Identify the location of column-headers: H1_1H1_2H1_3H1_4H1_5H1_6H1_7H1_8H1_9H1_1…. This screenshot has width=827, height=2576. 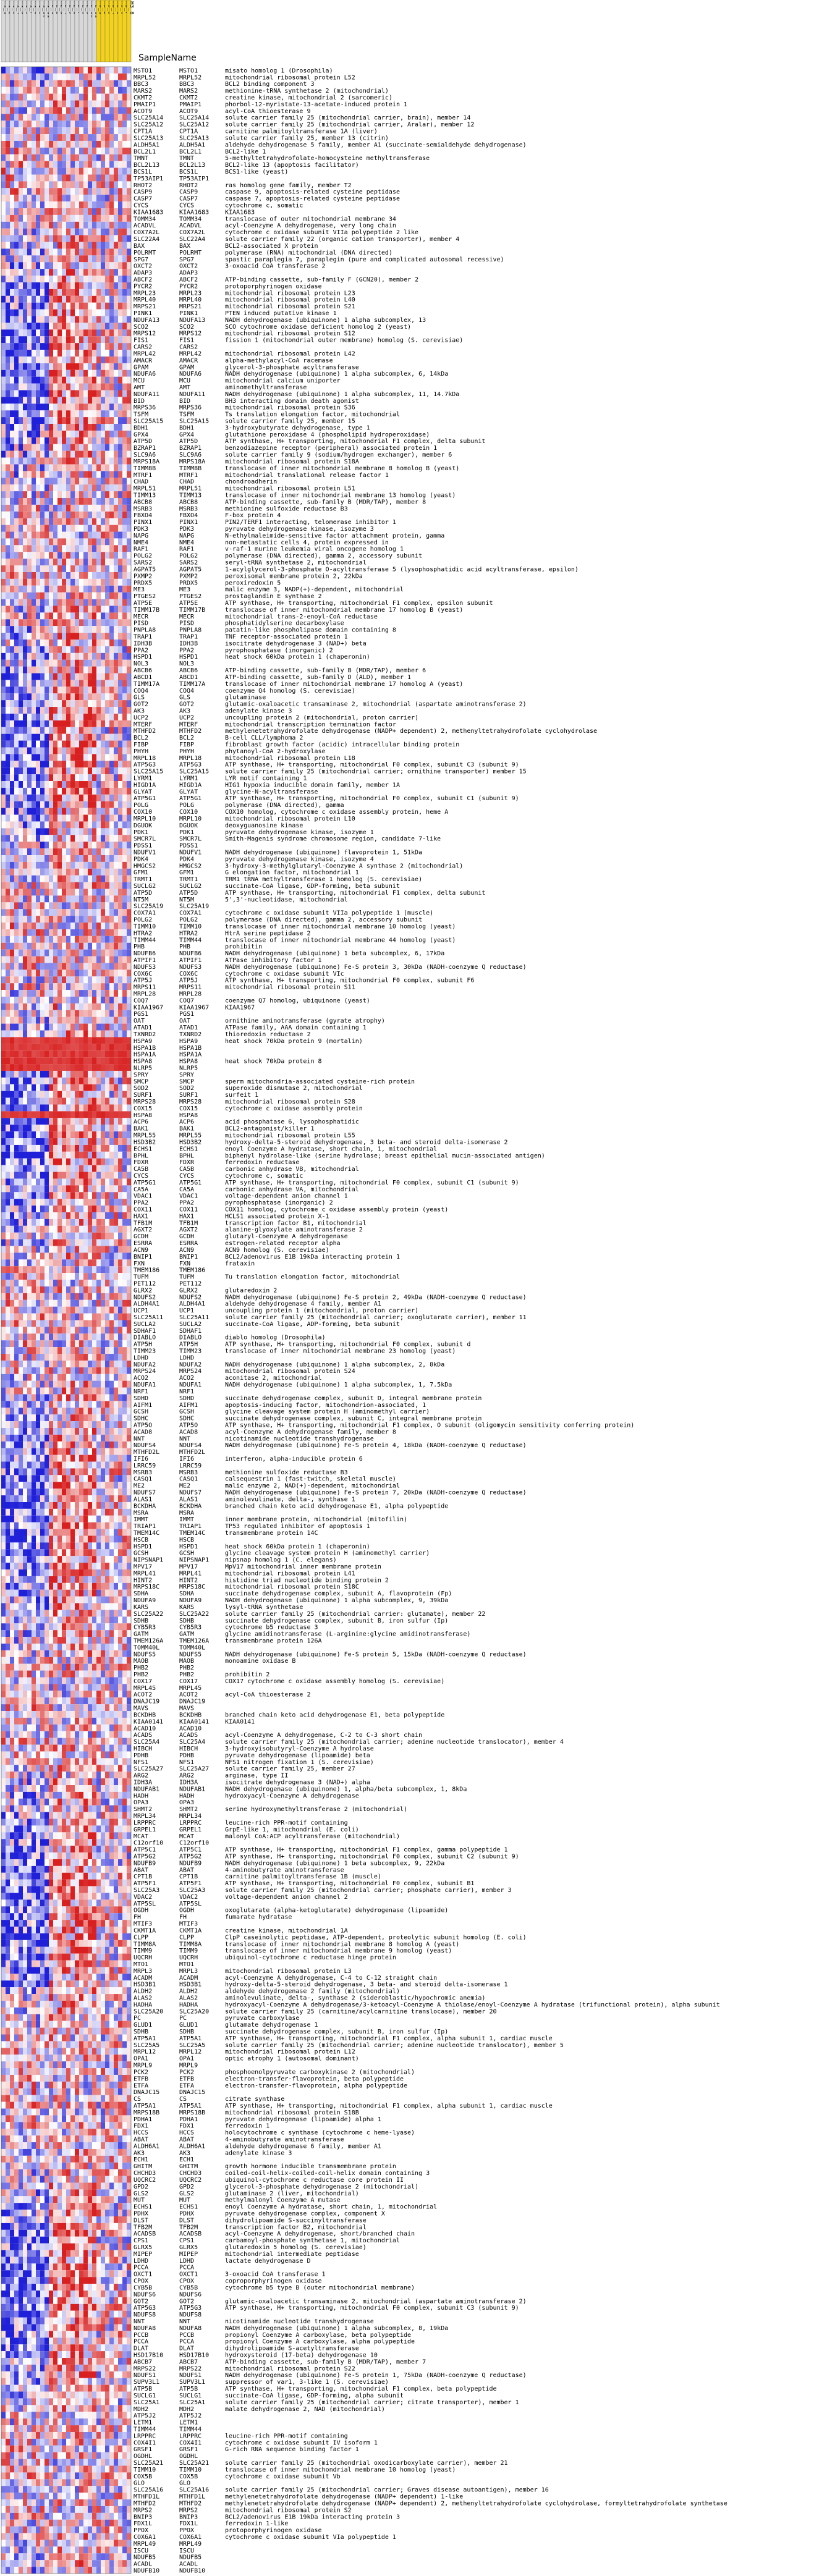
(68, 31).